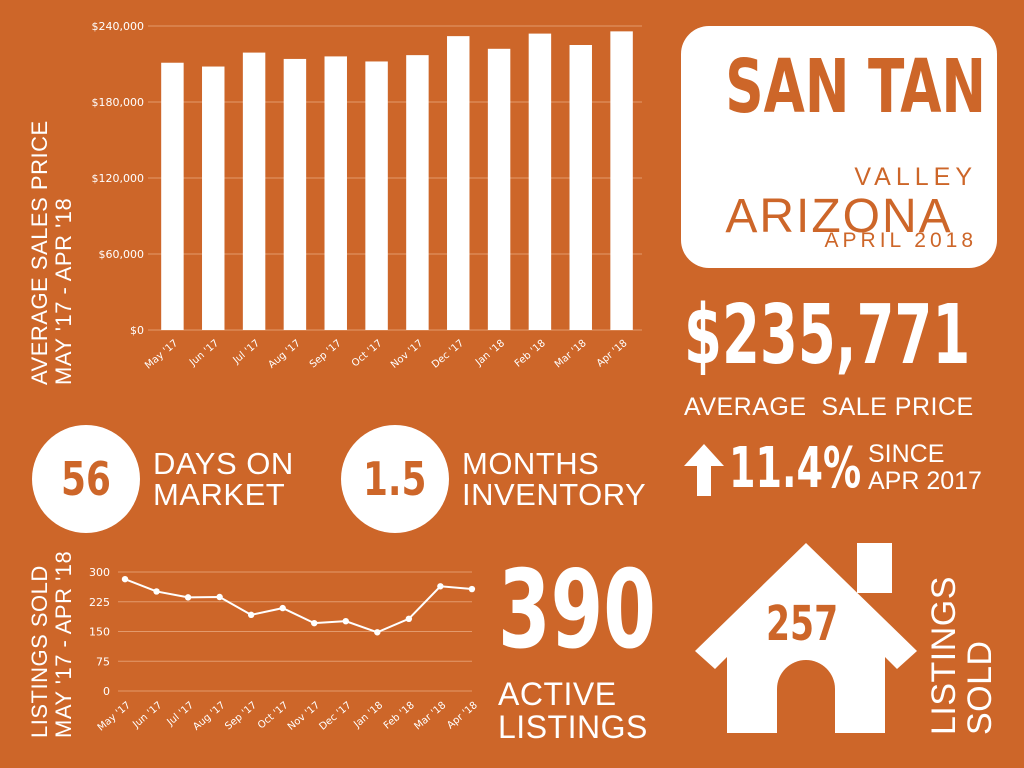  Describe the element at coordinates (219, 494) in the screenshot. I see `days-on-market-line2: MARKET` at that location.